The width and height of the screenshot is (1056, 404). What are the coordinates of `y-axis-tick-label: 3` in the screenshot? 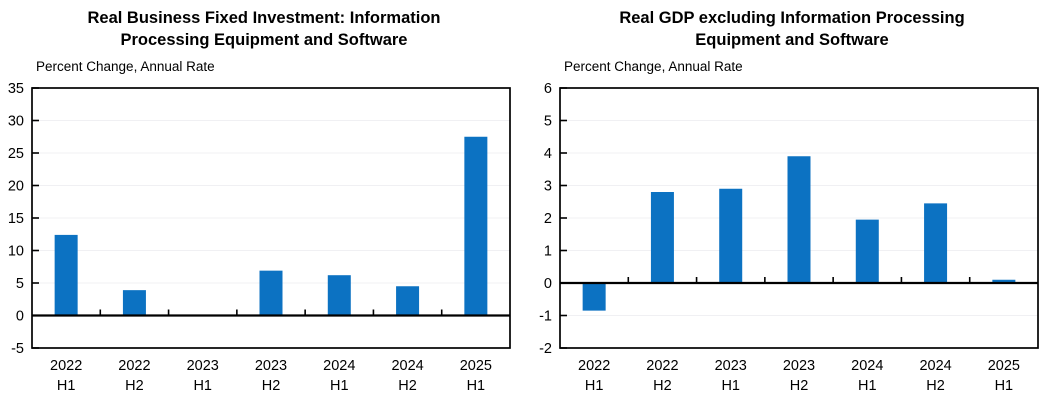 It's located at (548, 187).